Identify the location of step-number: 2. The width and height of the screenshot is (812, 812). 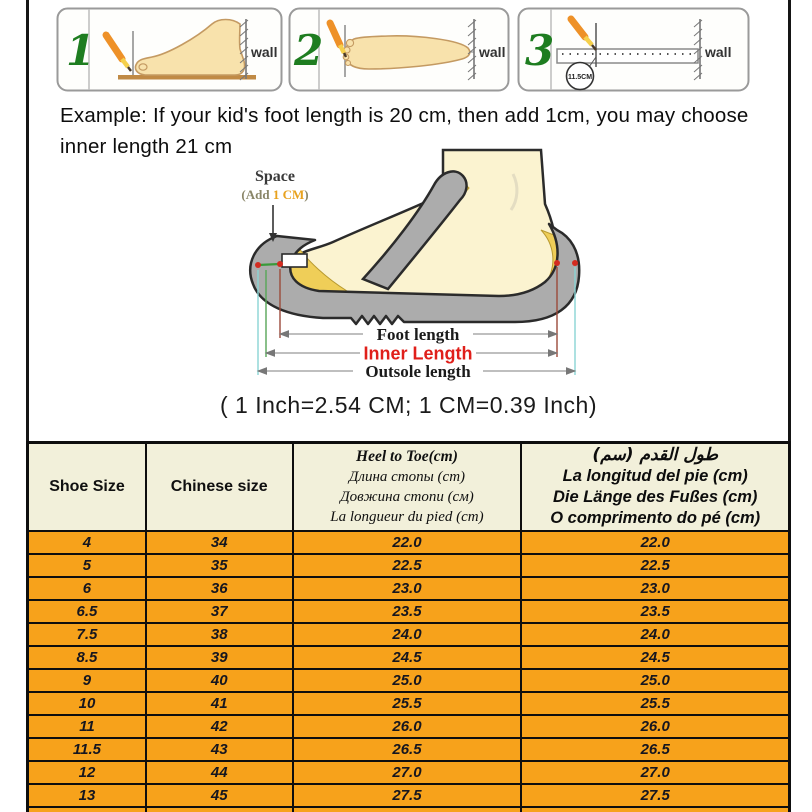
(308, 50).